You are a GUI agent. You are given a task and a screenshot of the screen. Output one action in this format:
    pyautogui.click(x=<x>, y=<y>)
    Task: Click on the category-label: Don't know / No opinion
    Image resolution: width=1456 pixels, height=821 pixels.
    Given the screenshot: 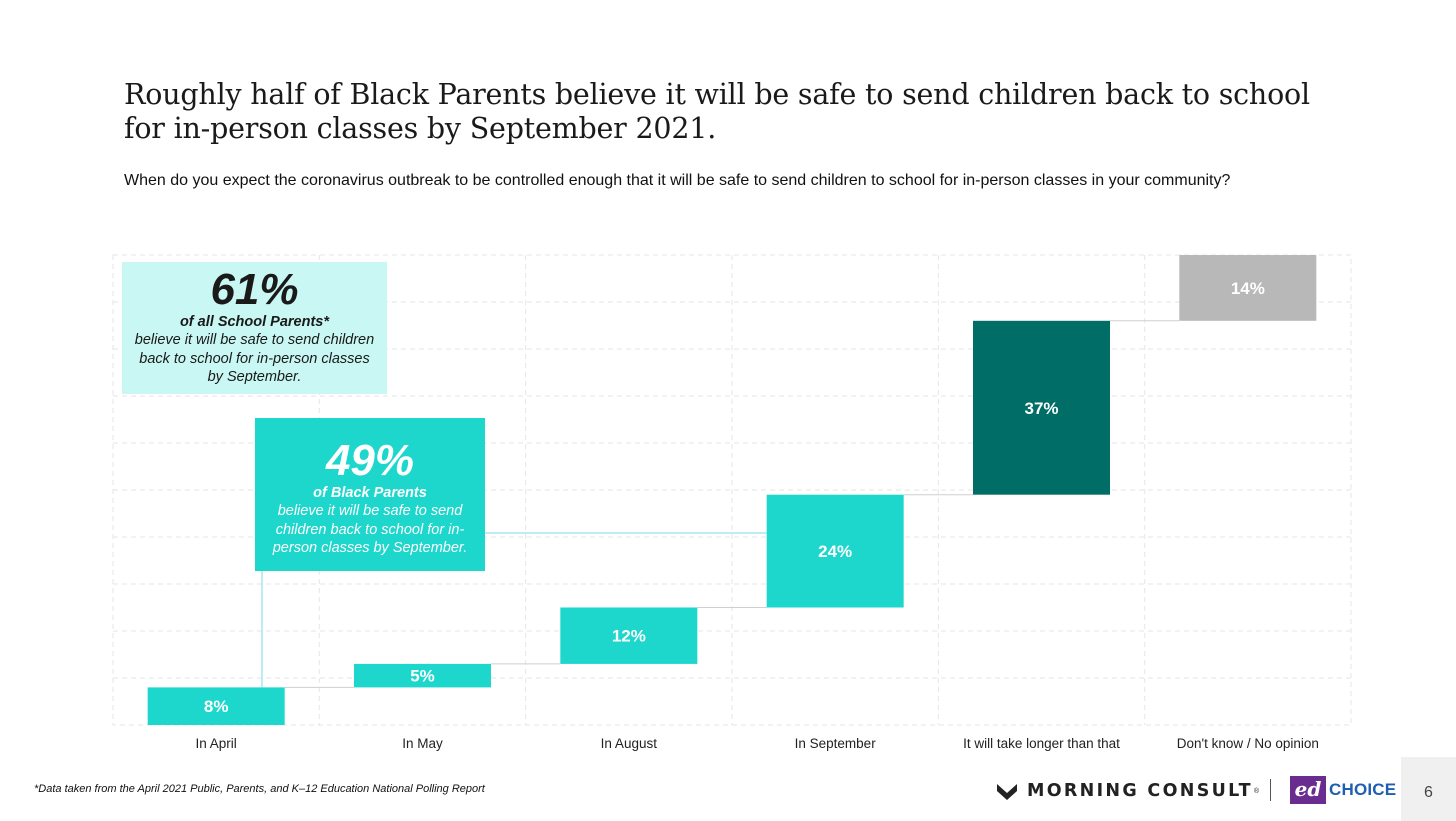 What is the action you would take?
    pyautogui.click(x=1248, y=743)
    